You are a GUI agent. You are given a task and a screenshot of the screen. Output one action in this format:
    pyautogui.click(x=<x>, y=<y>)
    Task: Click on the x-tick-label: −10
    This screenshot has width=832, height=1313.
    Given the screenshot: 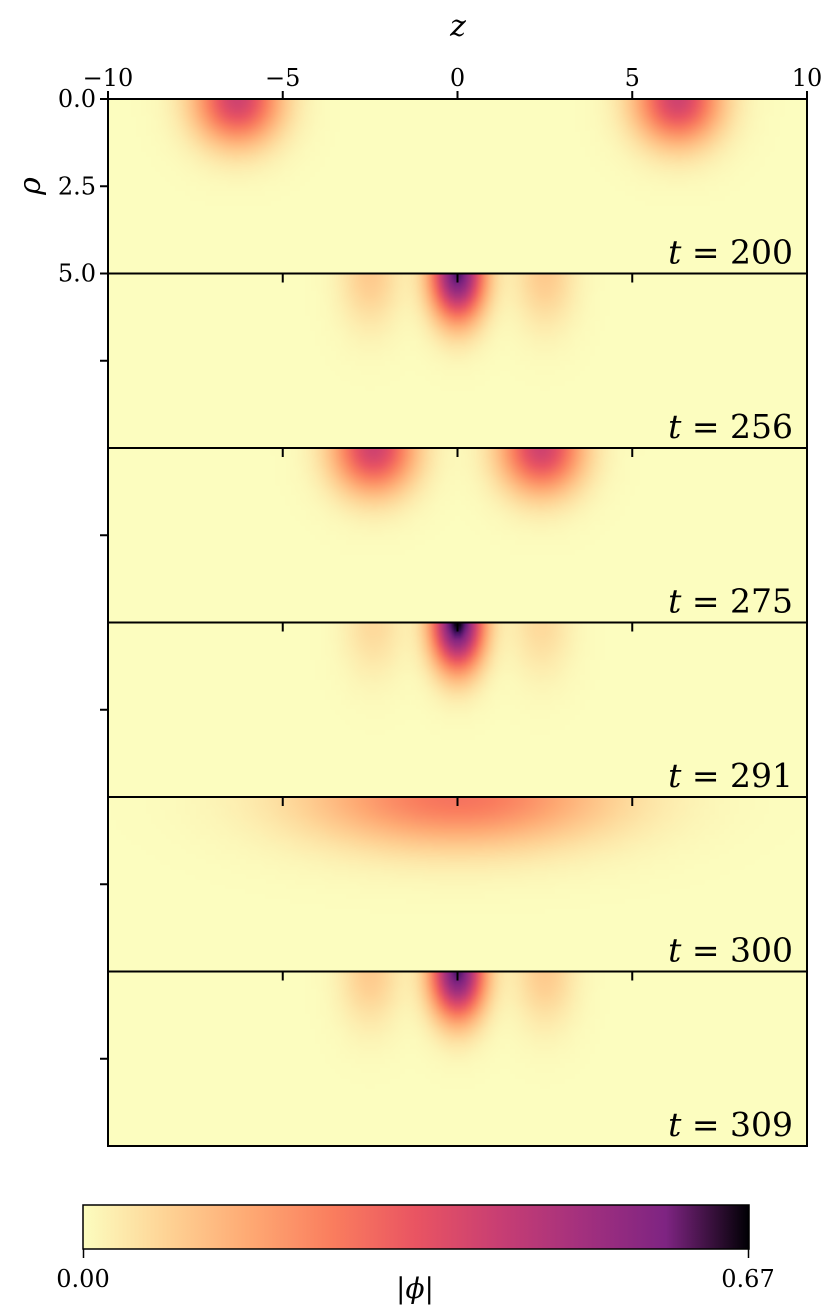 What is the action you would take?
    pyautogui.click(x=108, y=78)
    